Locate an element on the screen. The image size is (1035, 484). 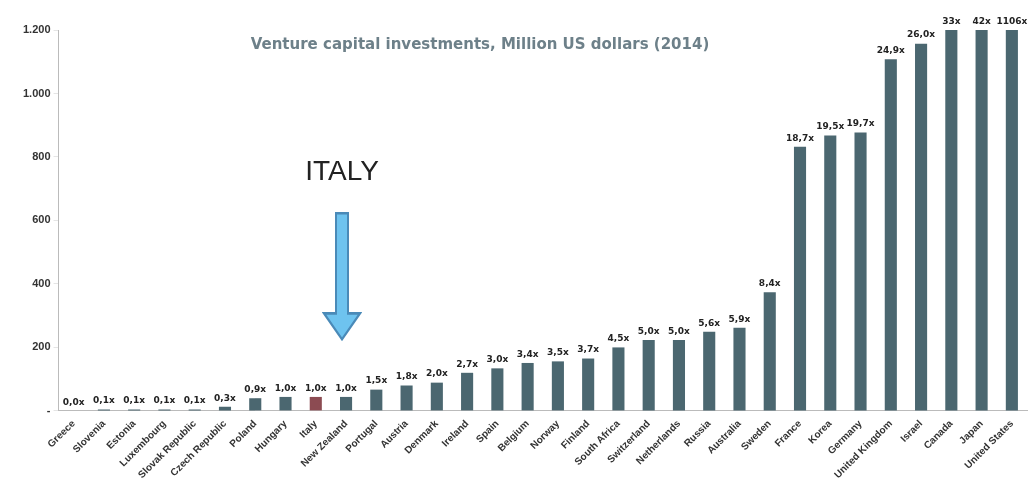
annotation: 2,0x is located at coordinates (436, 373).